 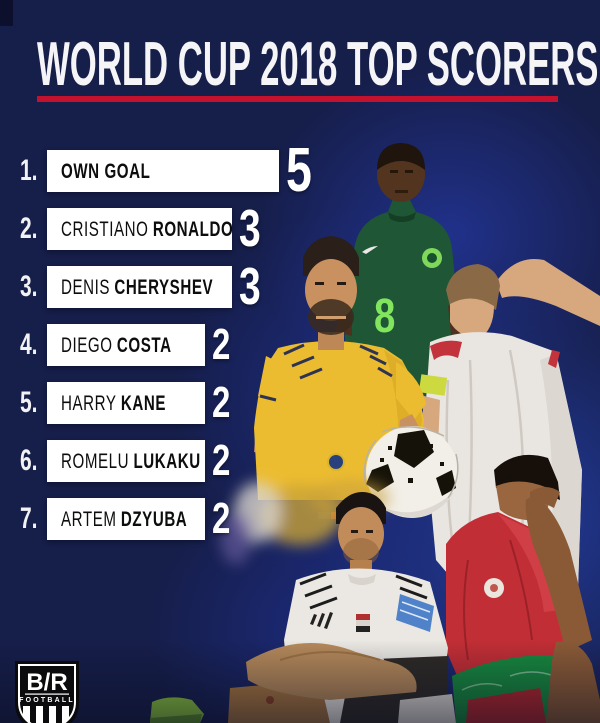 I want to click on player-name: DIEGO COSTA, so click(x=116, y=345).